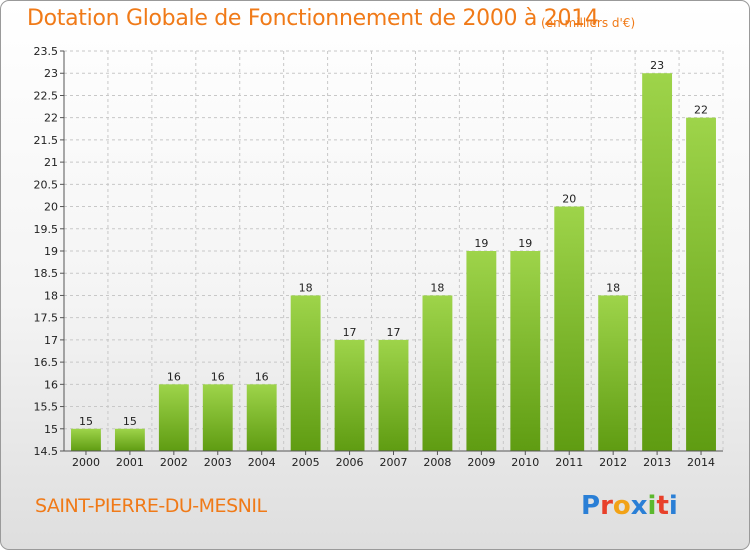  What do you see at coordinates (613, 462) in the screenshot?
I see `x-tick-label: 2012` at bounding box center [613, 462].